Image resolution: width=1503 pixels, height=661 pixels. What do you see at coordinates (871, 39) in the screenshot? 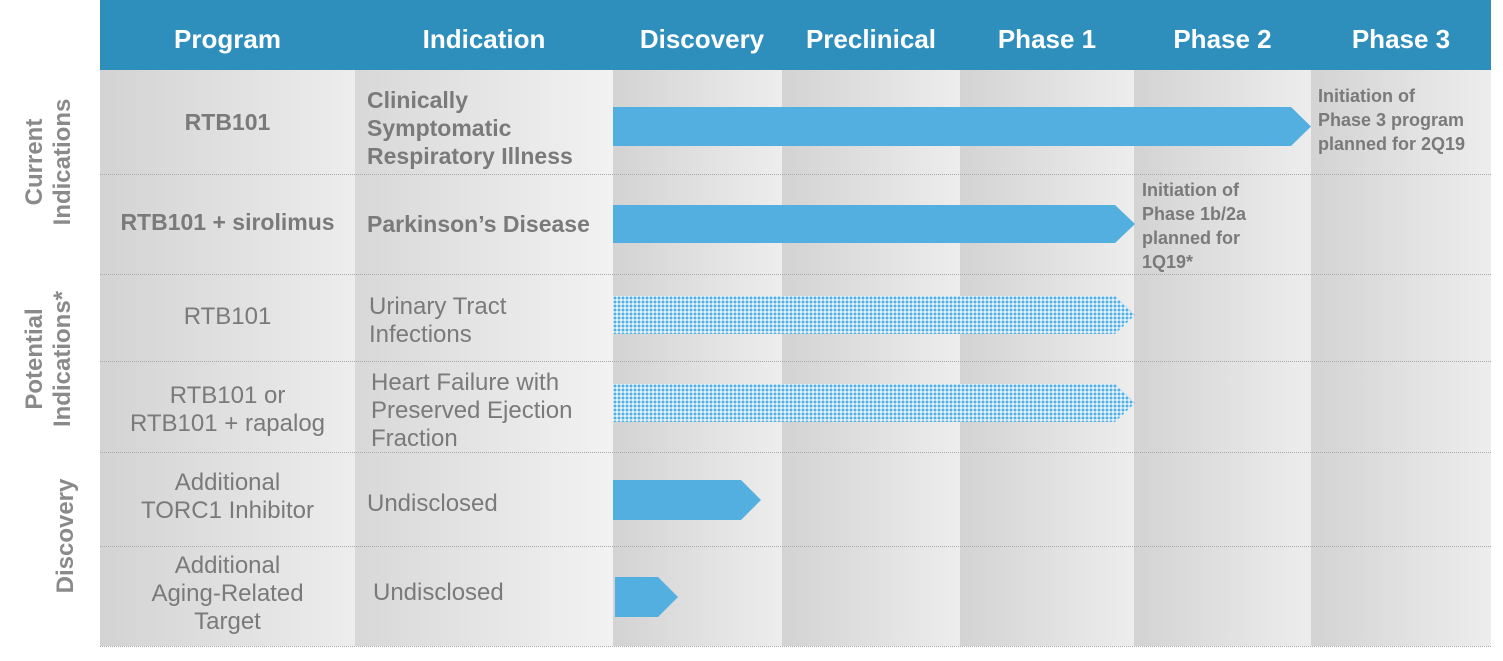
I see `header-preclinical: Preclinical` at bounding box center [871, 39].